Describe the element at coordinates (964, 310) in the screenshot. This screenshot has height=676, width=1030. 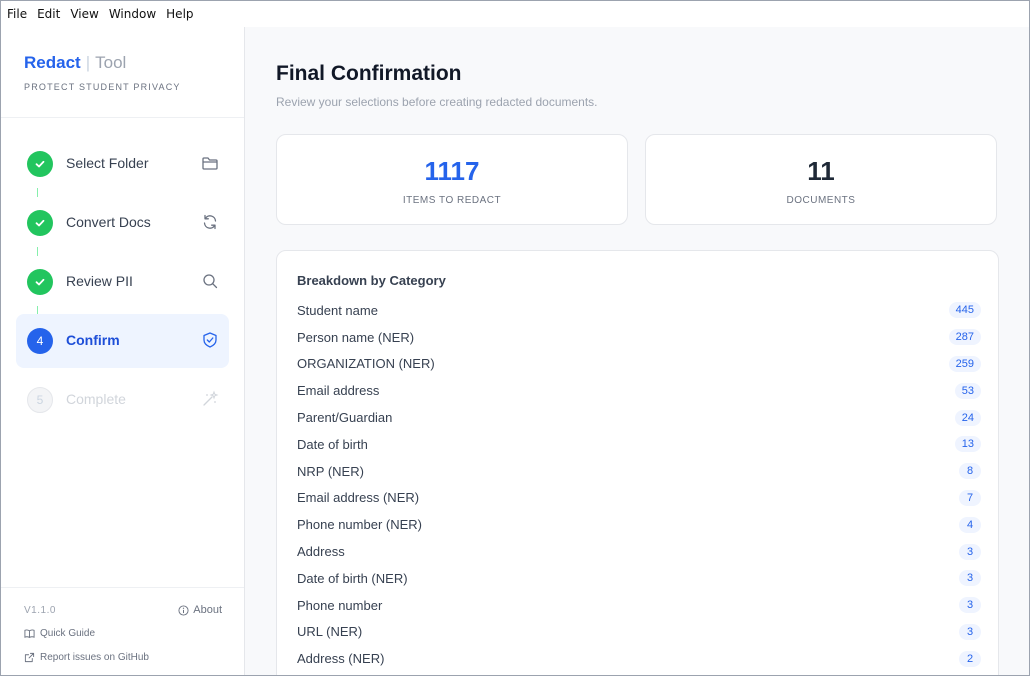
I see `category-count-badge: 445` at that location.